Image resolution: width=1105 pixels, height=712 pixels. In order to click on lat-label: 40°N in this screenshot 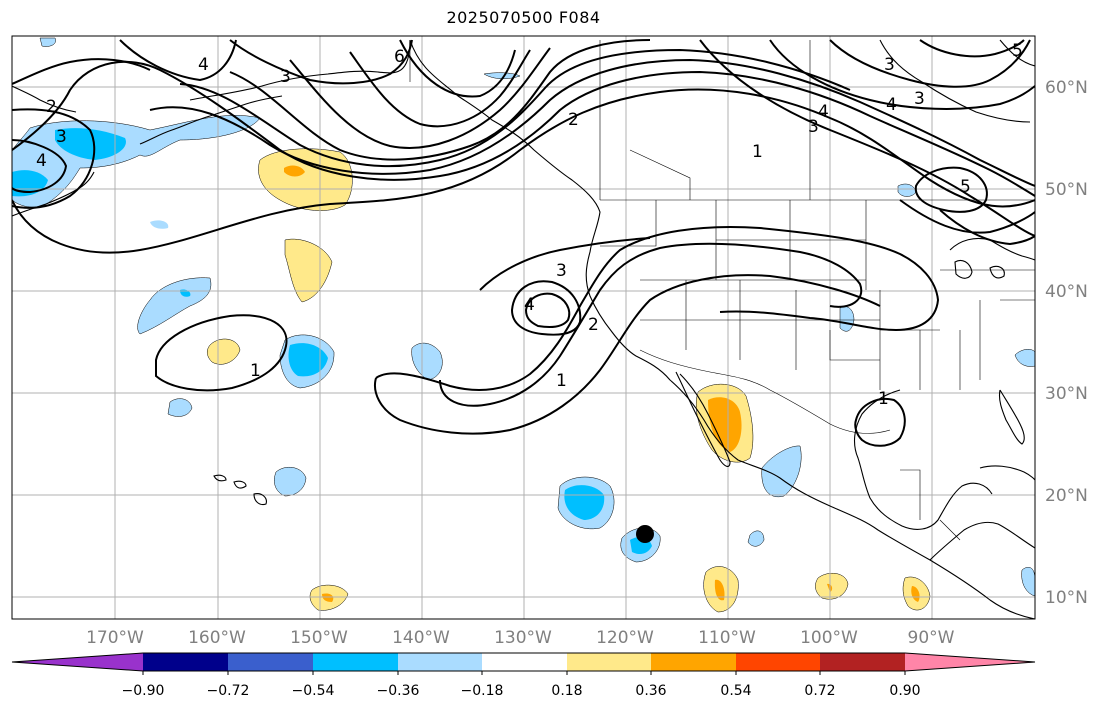, I will do `click(1066, 292)`.